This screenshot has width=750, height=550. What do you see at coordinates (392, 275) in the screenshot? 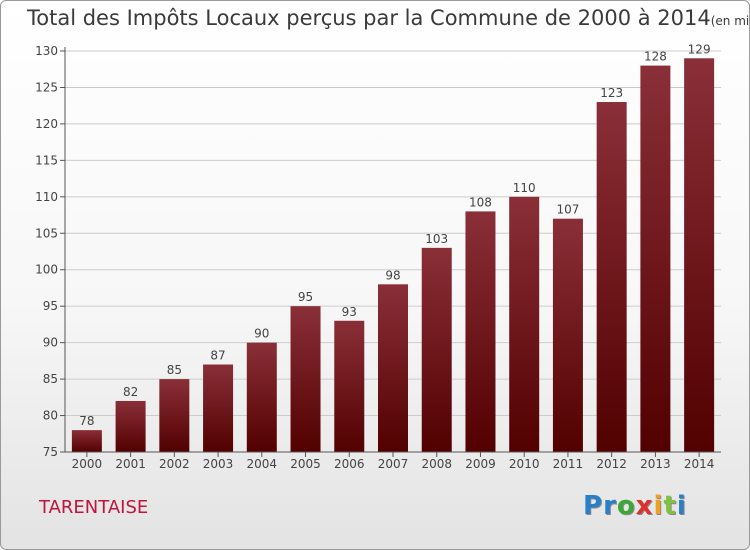
I see `value-label: 98` at bounding box center [392, 275].